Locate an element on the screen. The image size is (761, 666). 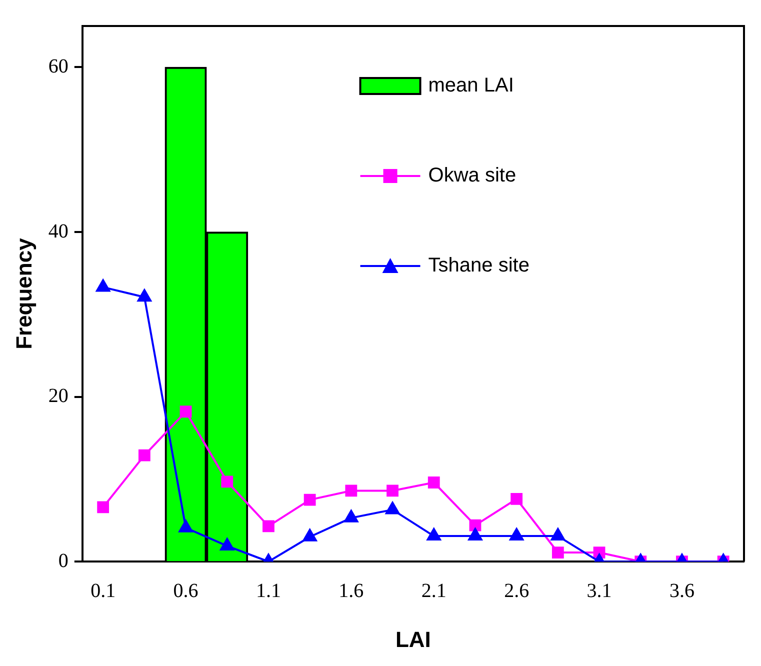
x-axis-title: LAI is located at coordinates (413, 639).